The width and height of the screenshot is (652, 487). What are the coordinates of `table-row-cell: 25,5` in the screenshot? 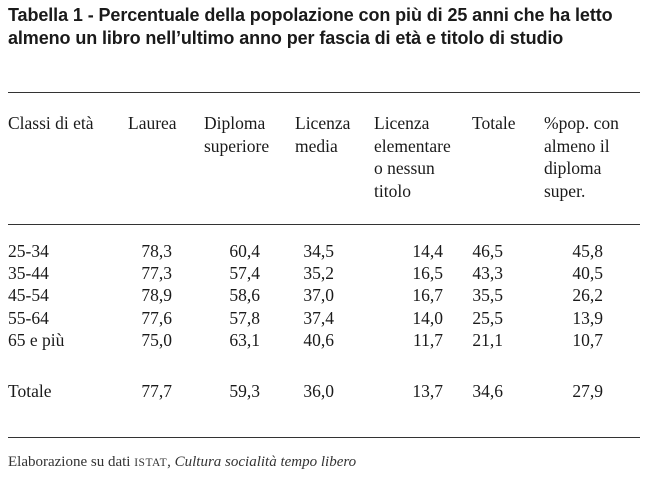 It's located at (487, 318).